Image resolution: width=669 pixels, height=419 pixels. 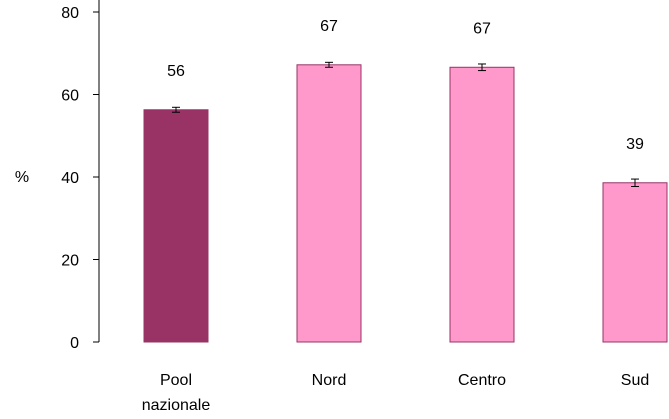 What do you see at coordinates (70, 96) in the screenshot?
I see `y-tick-label: 60` at bounding box center [70, 96].